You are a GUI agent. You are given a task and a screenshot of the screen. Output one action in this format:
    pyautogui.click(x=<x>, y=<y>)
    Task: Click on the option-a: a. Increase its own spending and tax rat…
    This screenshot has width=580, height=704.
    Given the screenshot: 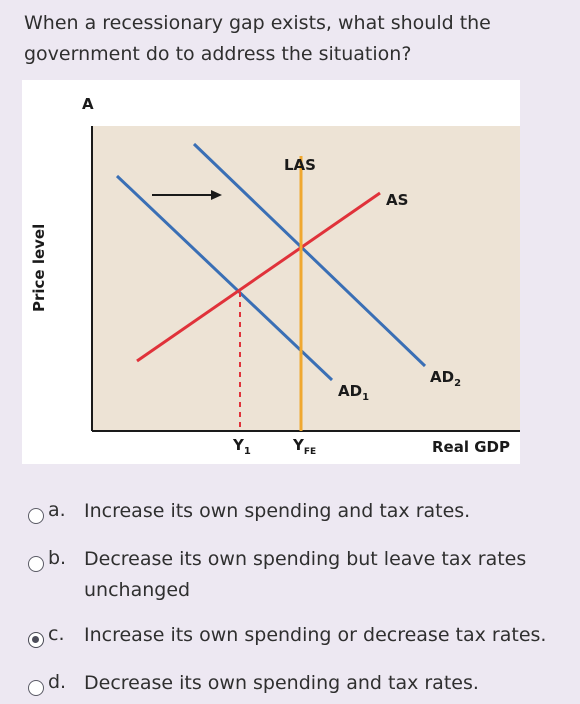 What is the action you would take?
    pyautogui.click(x=290, y=514)
    